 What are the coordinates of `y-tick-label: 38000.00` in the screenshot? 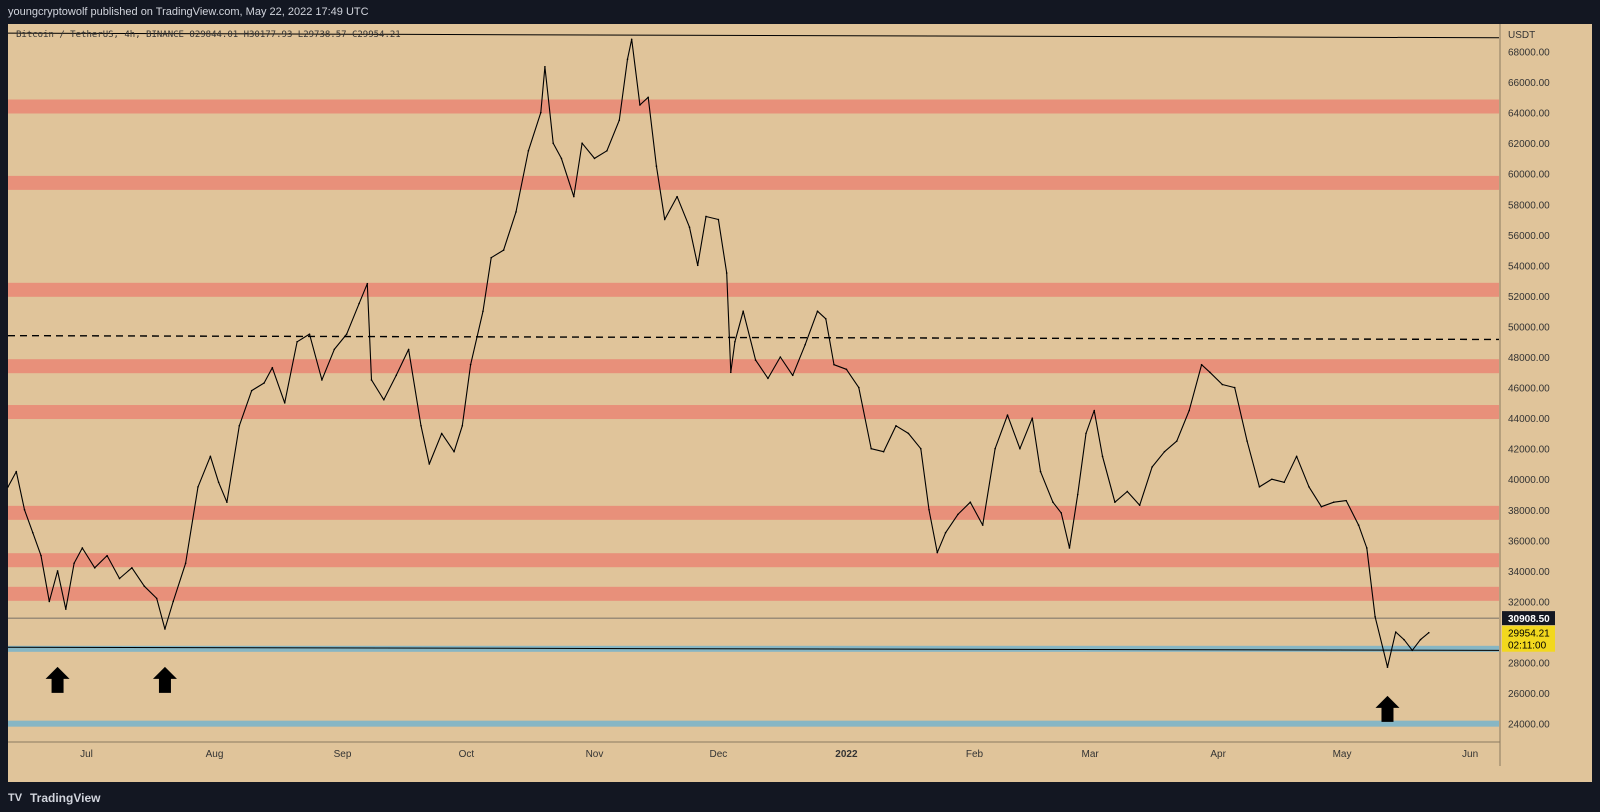 It's located at (1529, 511).